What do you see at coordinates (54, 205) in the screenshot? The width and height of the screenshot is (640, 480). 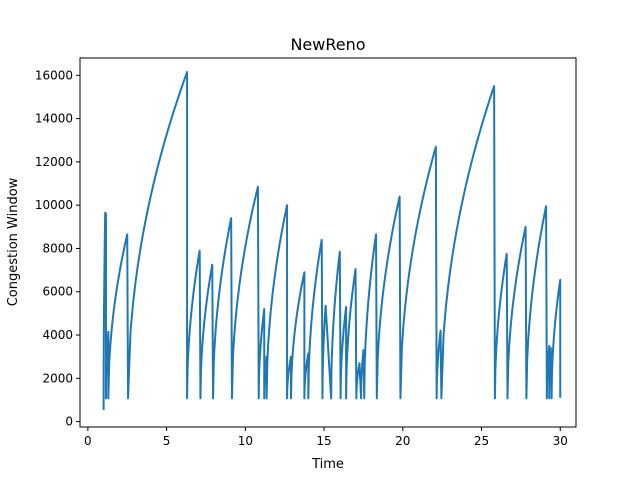 I see `y-tick-label: 10000` at bounding box center [54, 205].